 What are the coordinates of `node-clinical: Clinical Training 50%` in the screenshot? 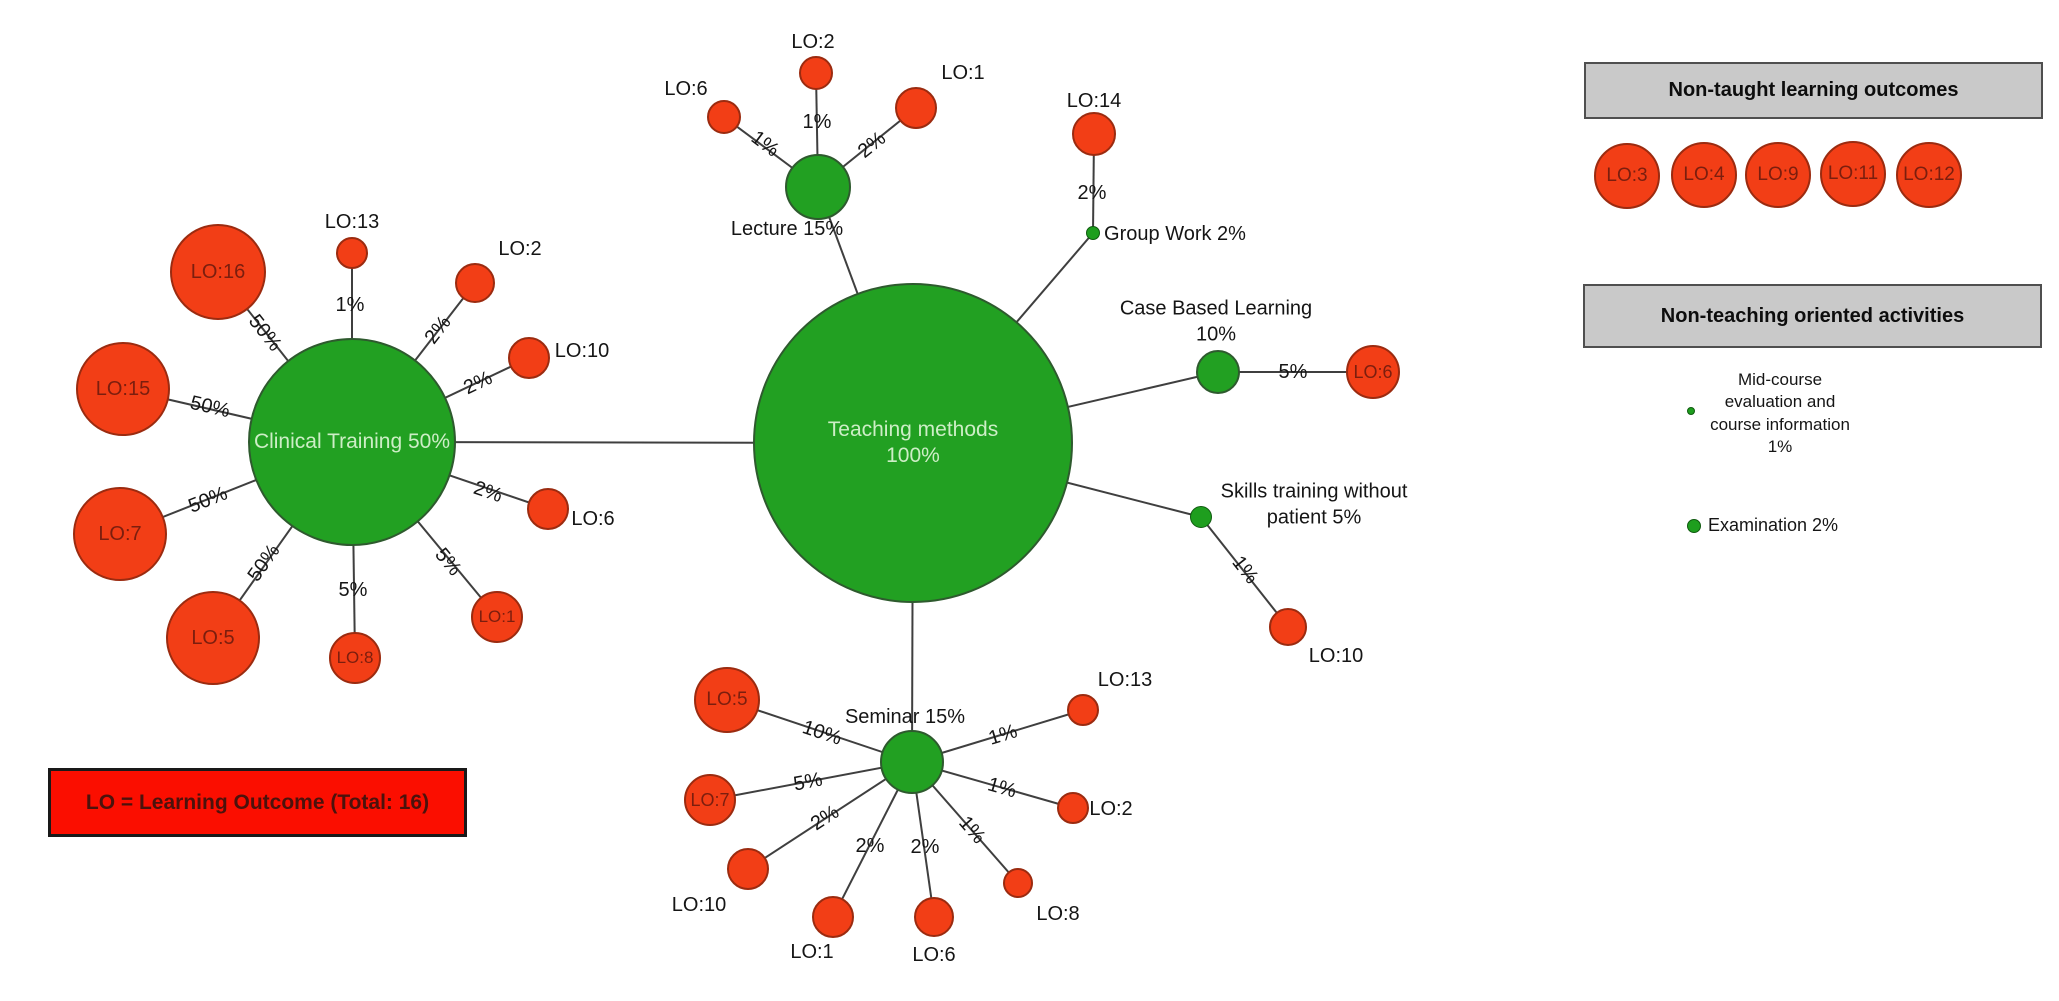 It's located at (352, 442).